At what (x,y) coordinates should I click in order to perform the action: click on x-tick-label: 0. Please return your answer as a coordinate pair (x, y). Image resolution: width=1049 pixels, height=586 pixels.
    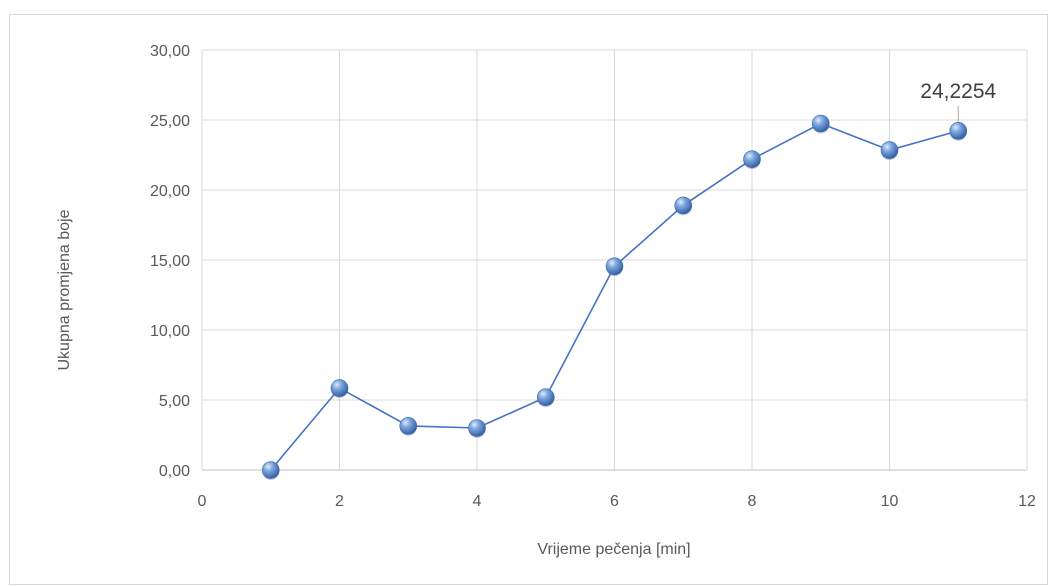
    Looking at the image, I should click on (202, 501).